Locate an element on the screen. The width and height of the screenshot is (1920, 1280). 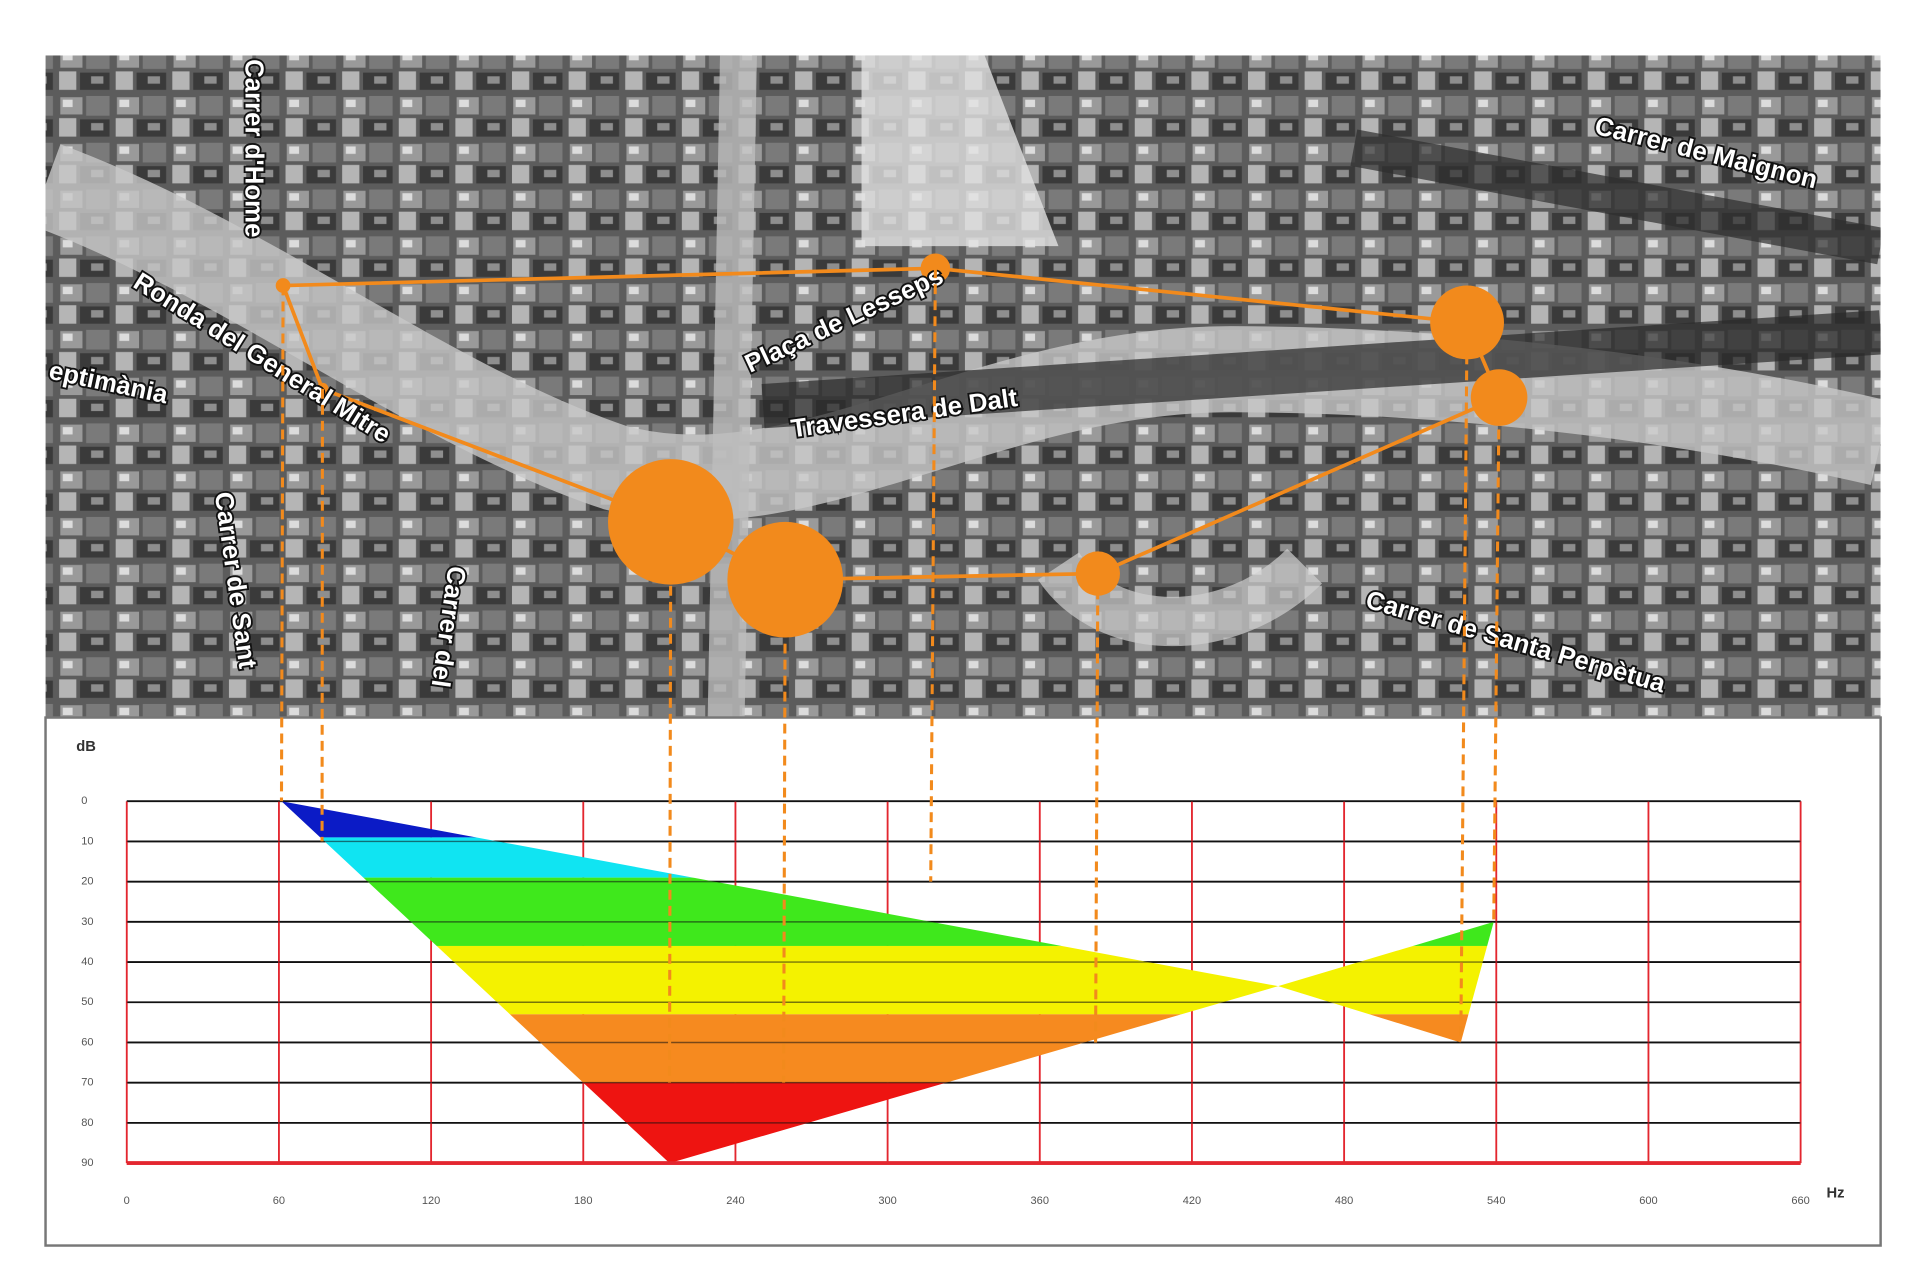
plaza is located at coordinates (960, 151).